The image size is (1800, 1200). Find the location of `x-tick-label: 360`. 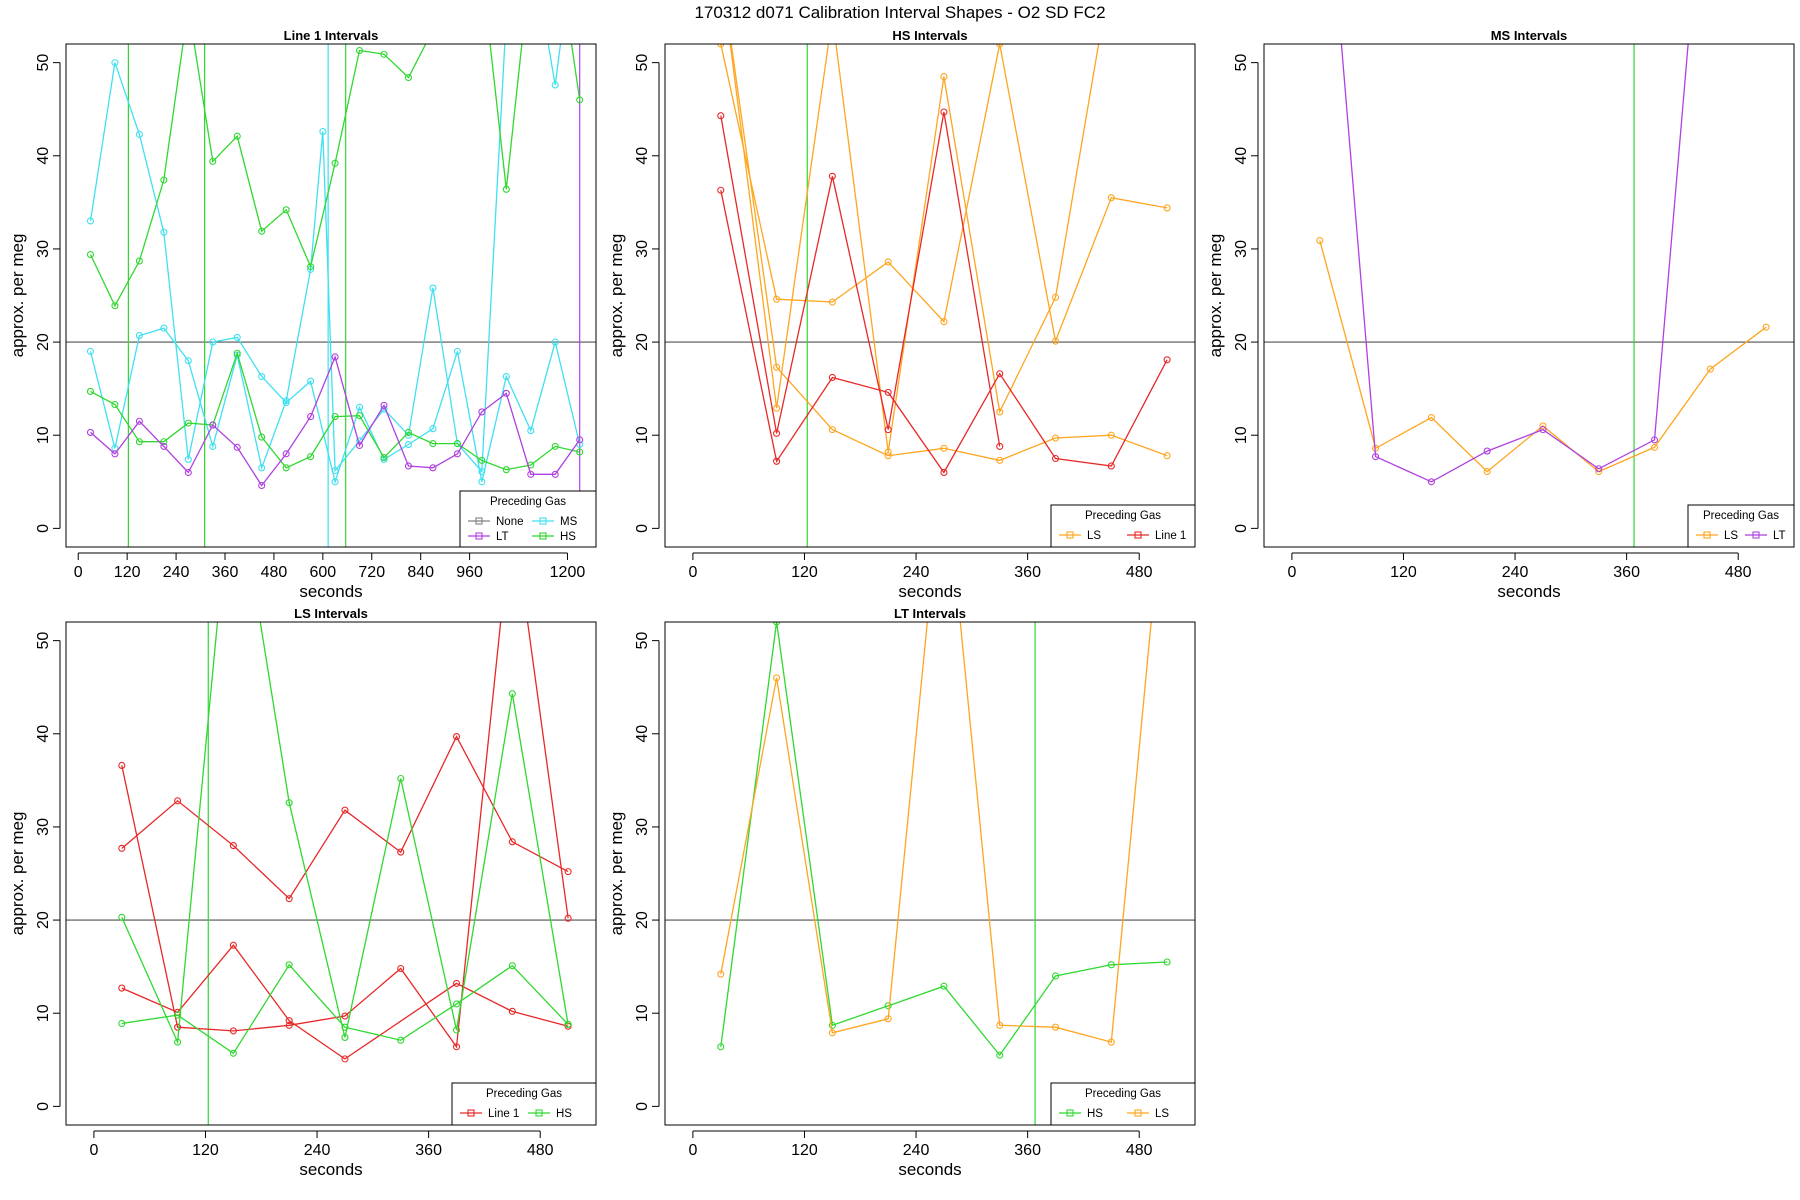

x-tick-label: 360 is located at coordinates (1626, 572).